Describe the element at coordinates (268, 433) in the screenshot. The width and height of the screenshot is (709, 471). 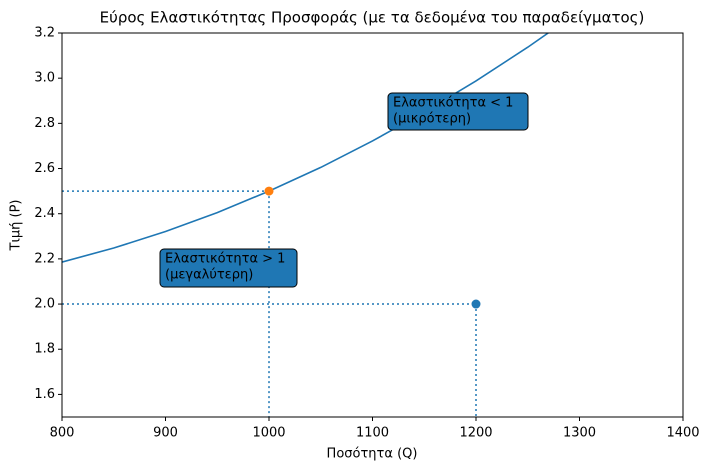
I see `x-tick-label: 1000` at that location.